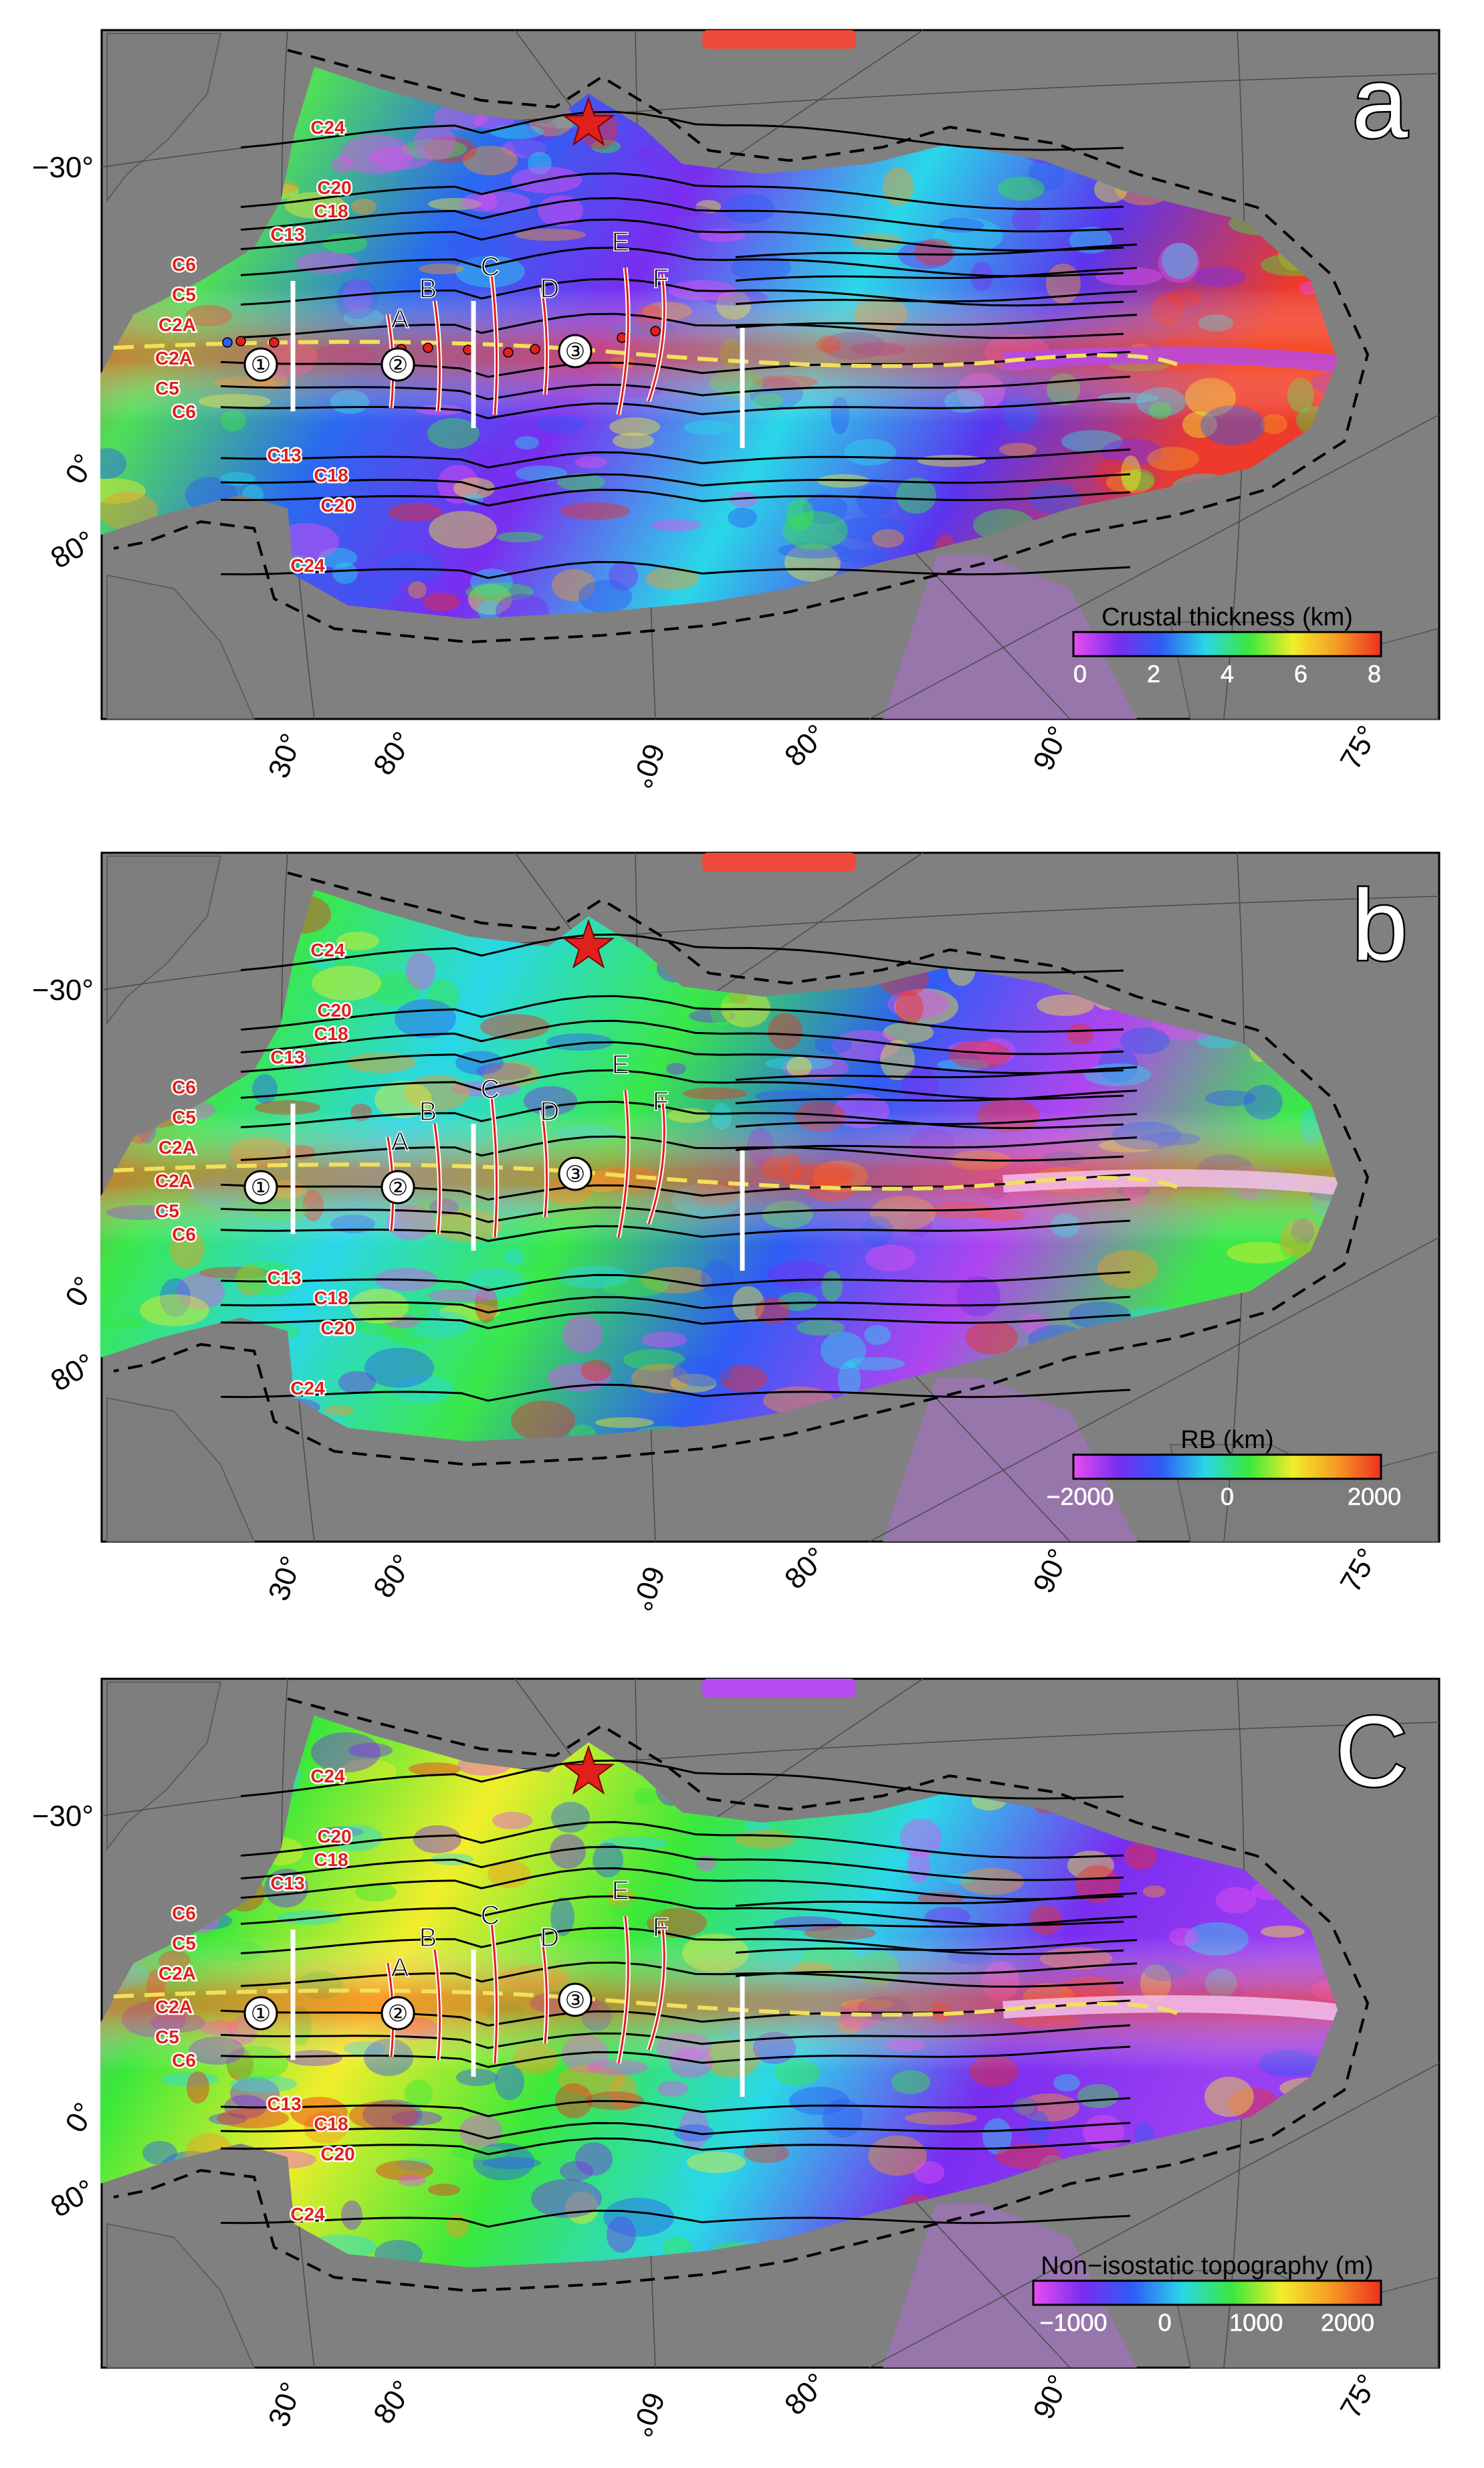 The height and width of the screenshot is (2468, 1484). Describe the element at coordinates (285, 755) in the screenshot. I see `lon-label: 30°` at that location.